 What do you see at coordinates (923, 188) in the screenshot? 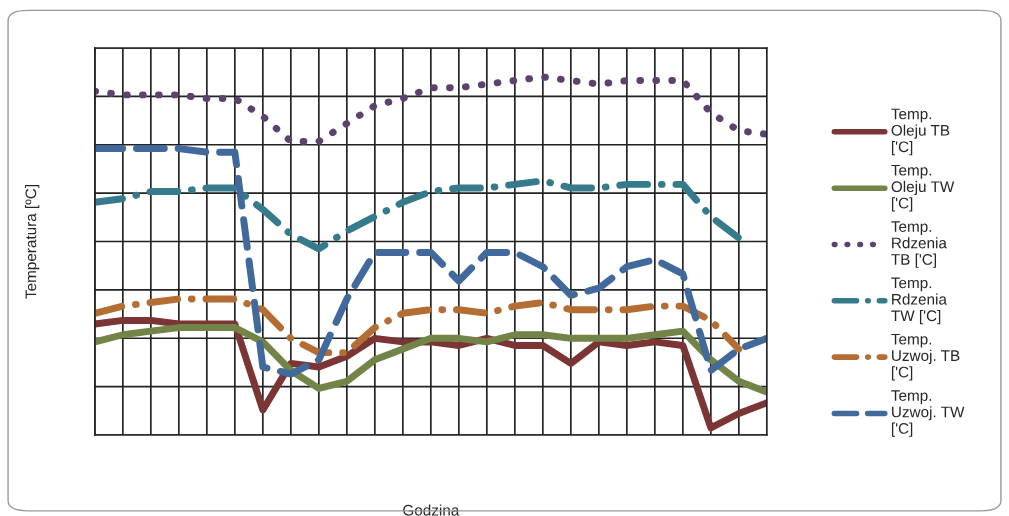
I see `legend-label: Temp. Oleju TW ['C]` at bounding box center [923, 188].